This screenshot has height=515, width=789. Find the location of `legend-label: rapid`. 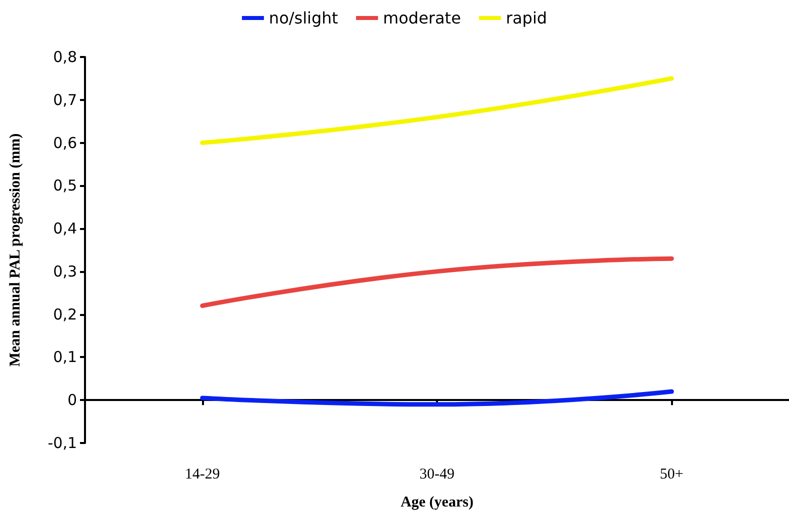

legend-label: rapid is located at coordinates (527, 18).